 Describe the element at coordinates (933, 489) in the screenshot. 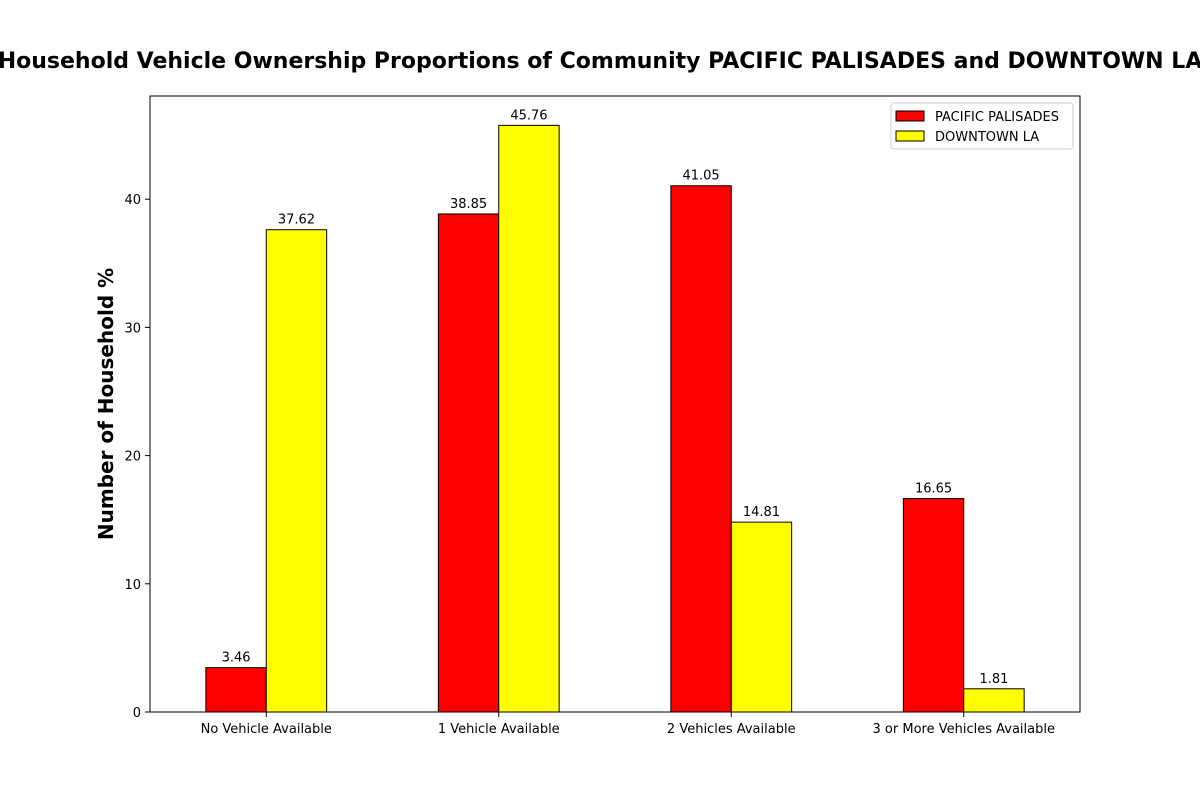

I see `value-label-0-3: 16.65` at that location.